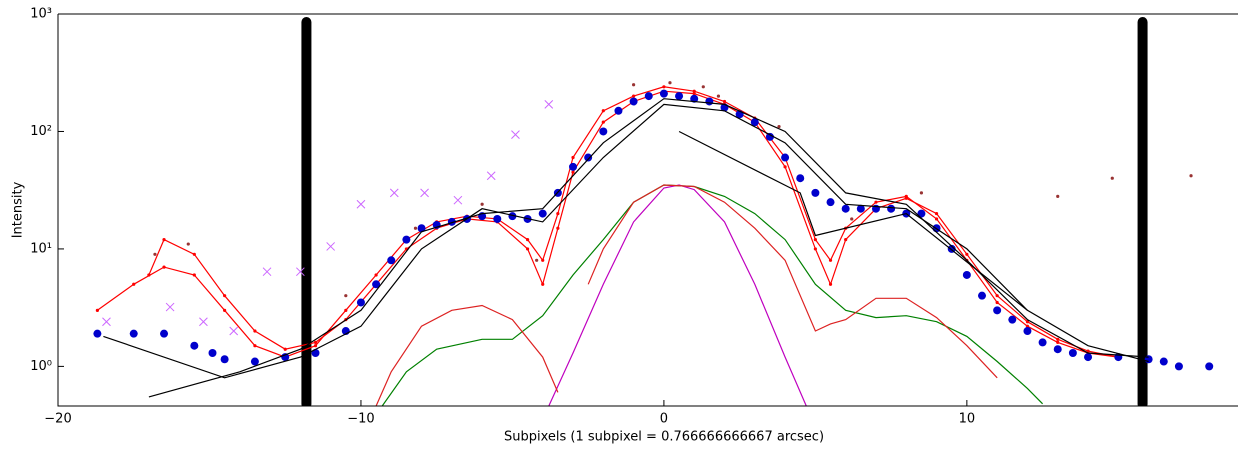 This screenshot has width=1238, height=455. What do you see at coordinates (967, 419) in the screenshot?
I see `x-tick-label: 10` at bounding box center [967, 419].